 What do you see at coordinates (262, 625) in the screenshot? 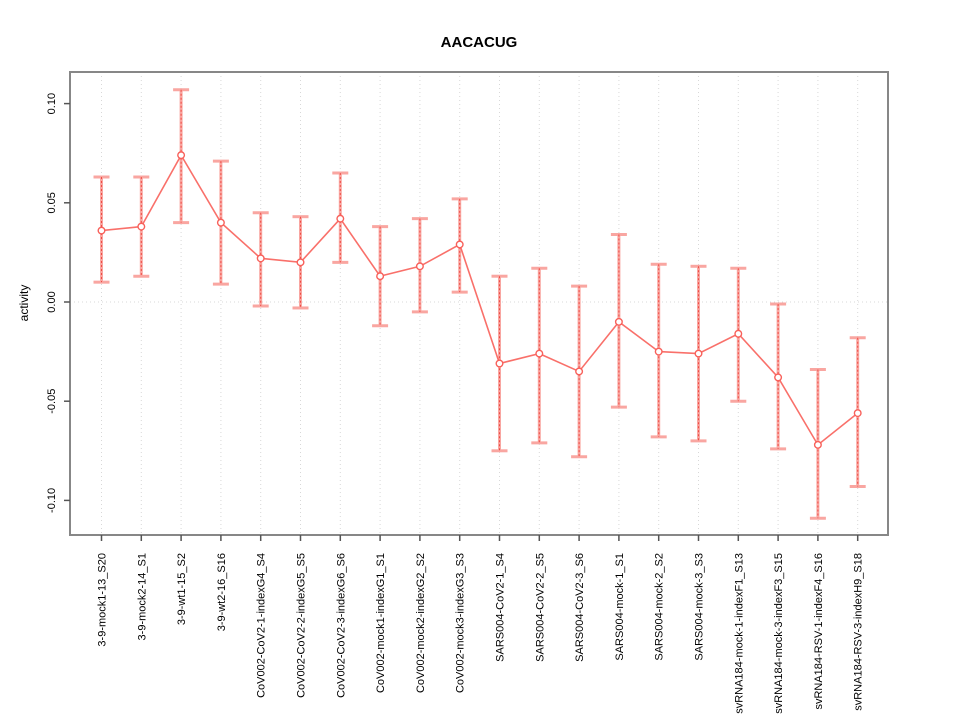
I see `x-tick-label: CoV002-CoV2-1-indexG4_S4` at bounding box center [262, 625].